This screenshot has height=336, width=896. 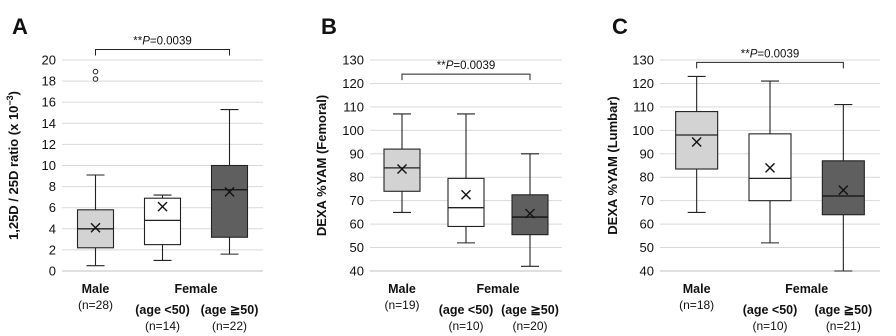 What do you see at coordinates (49, 102) in the screenshot?
I see `y-tick-label: 16` at bounding box center [49, 102].